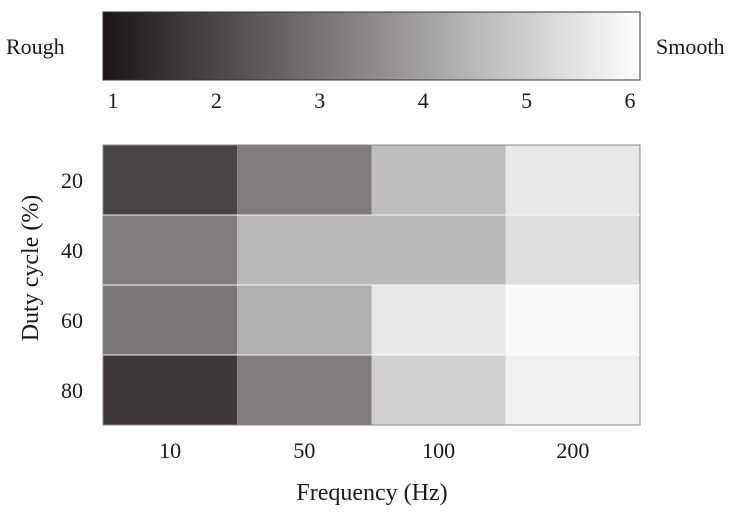 Image resolution: width=751 pixels, height=517 pixels. I want to click on y-tick-labels: 20 40 60 80, so click(72, 285).